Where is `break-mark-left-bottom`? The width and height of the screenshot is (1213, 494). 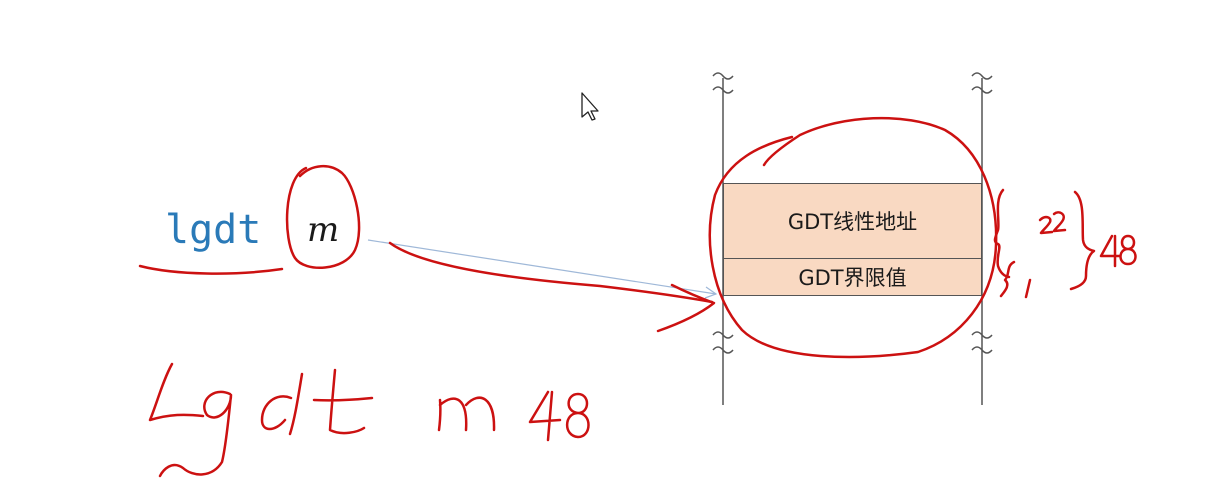 break-mark-left-bottom is located at coordinates (723, 342).